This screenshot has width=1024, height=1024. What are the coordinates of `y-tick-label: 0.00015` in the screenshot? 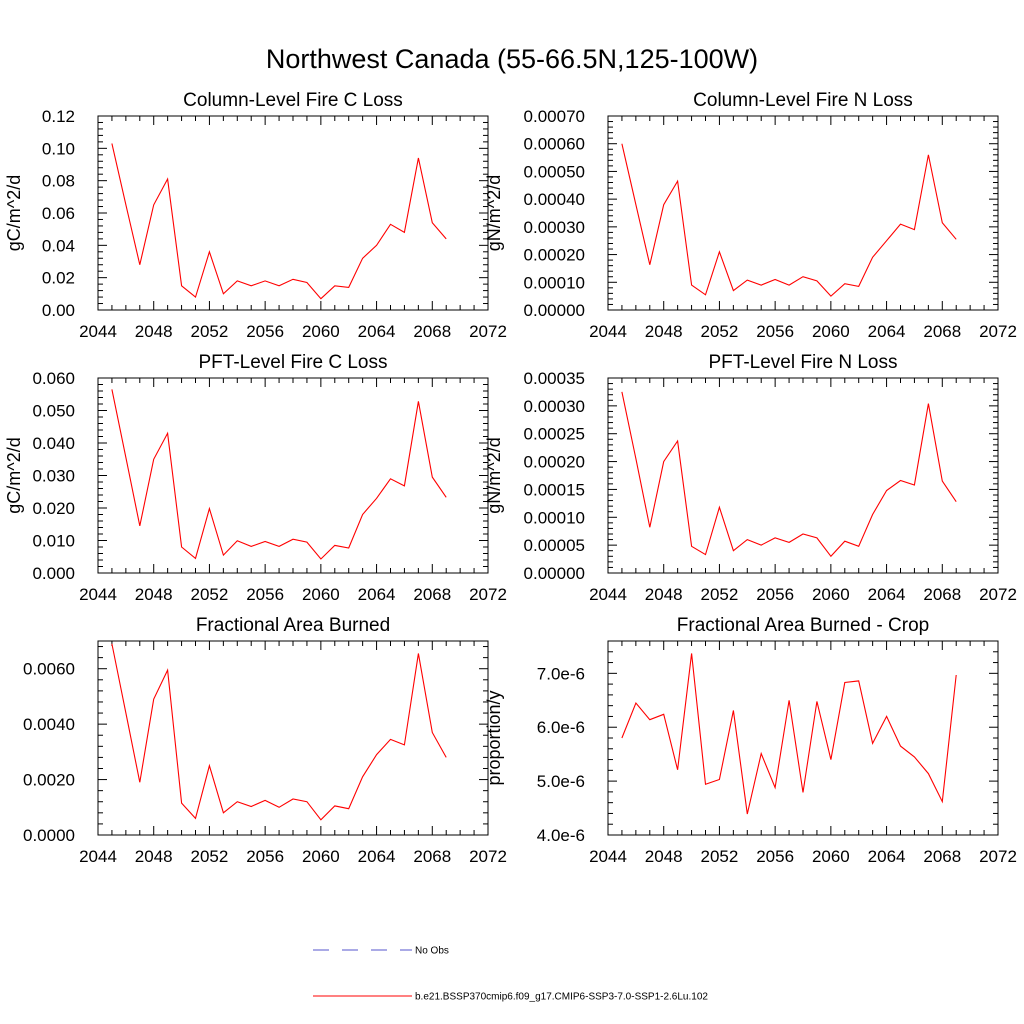 It's located at (554, 489).